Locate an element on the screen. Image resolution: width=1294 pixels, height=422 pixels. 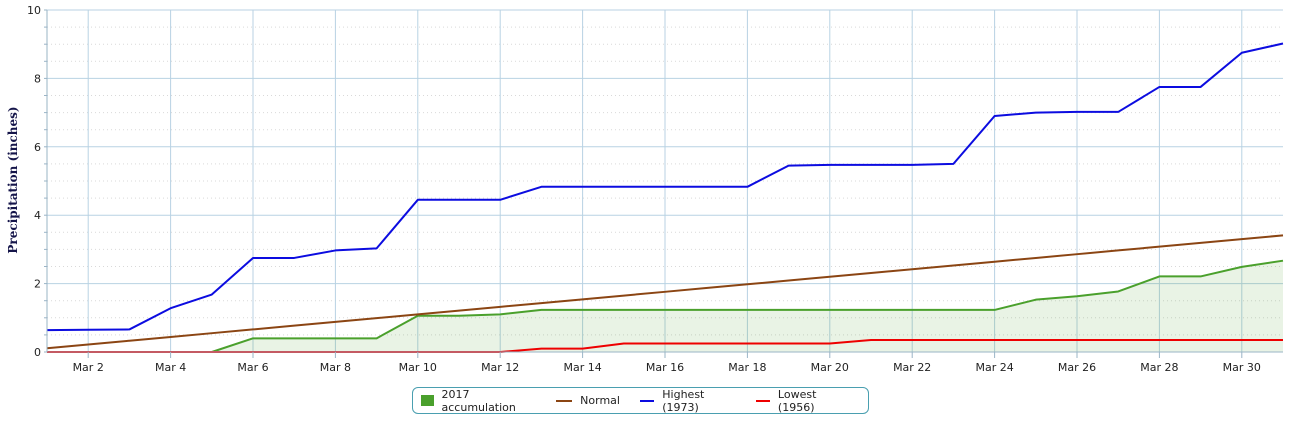
y-tick-label: 4 is located at coordinates (37, 215).